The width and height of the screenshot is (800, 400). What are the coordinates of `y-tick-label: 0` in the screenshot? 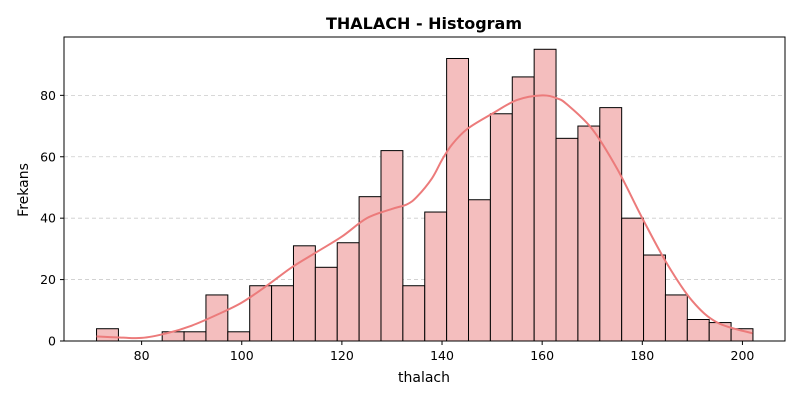 It's located at (52, 341).